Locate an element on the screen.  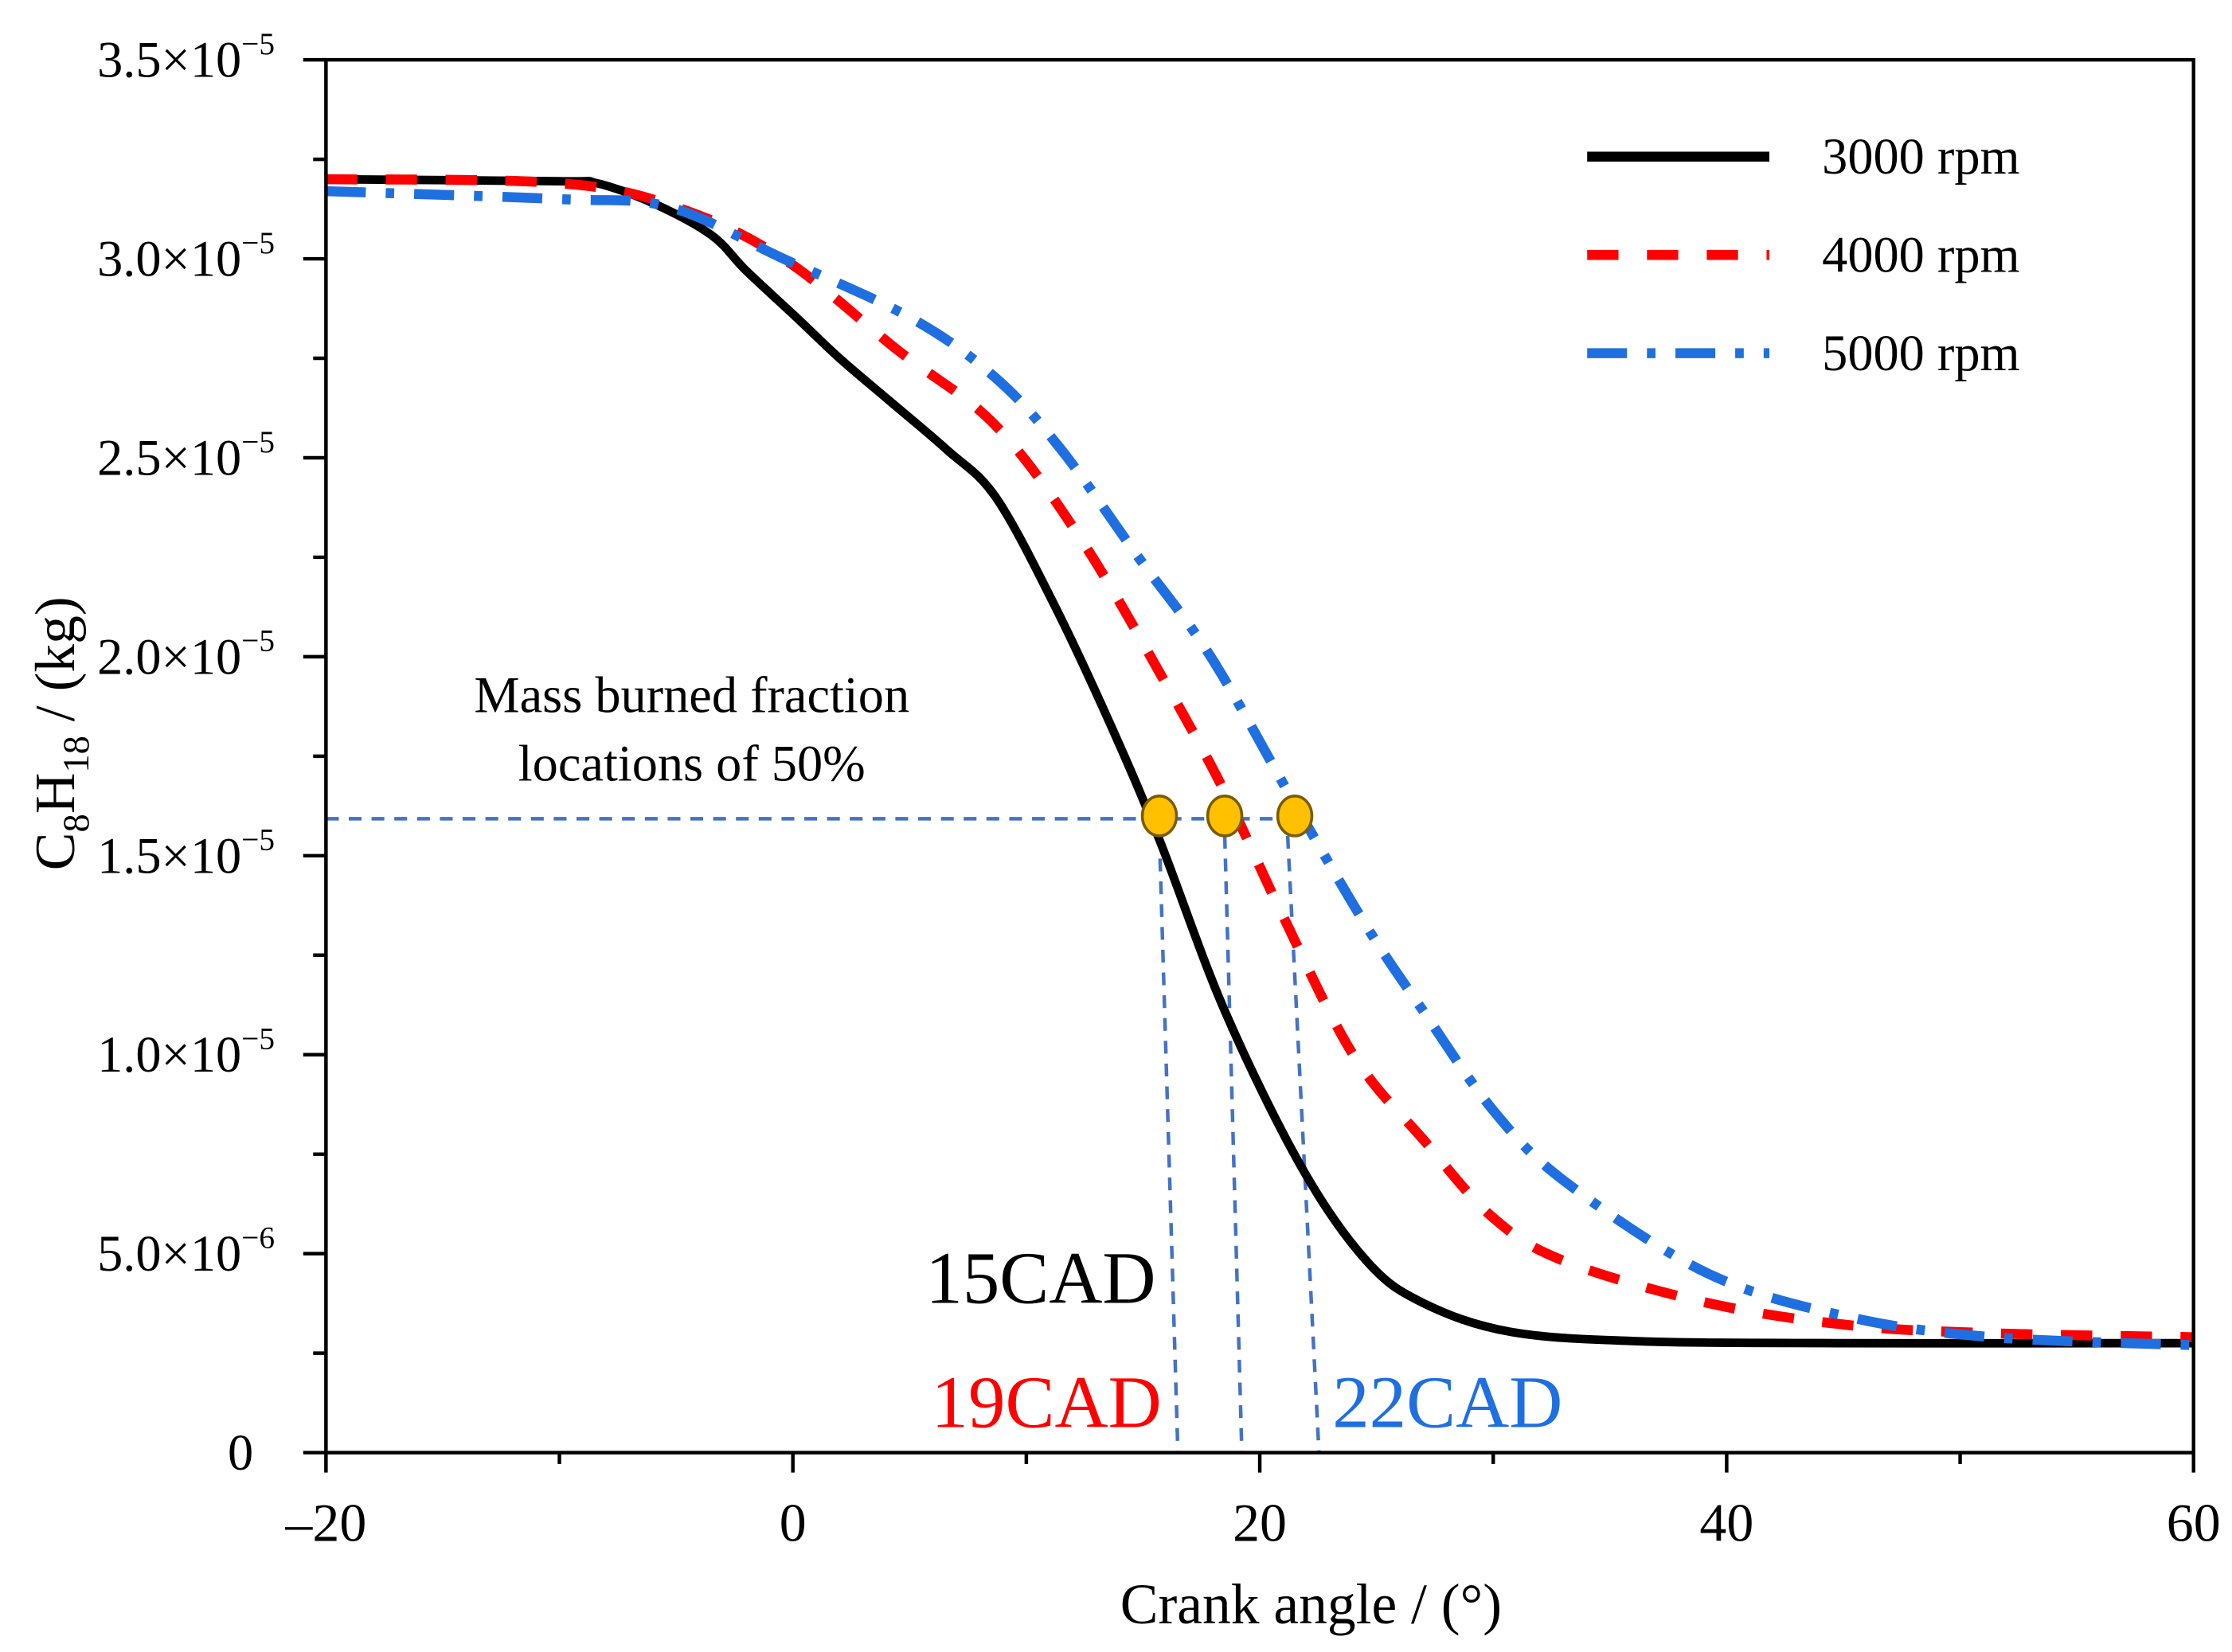
x-tick-label: 60 is located at coordinates (2194, 1522).